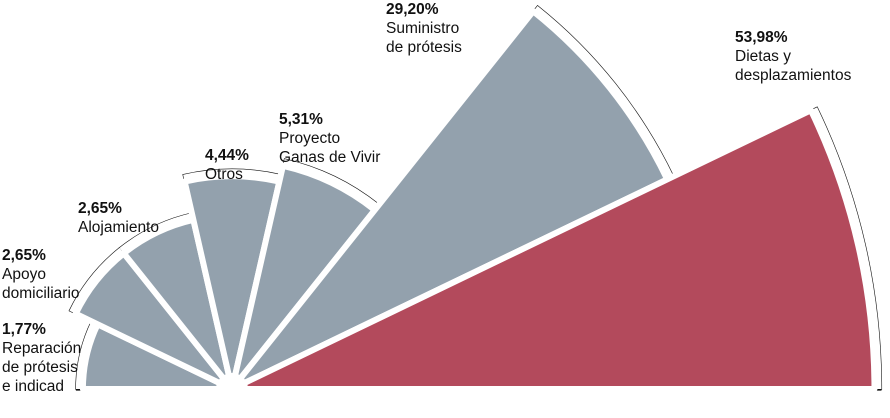 The height and width of the screenshot is (418, 890). I want to click on category-label: Proyecto, so click(310, 138).